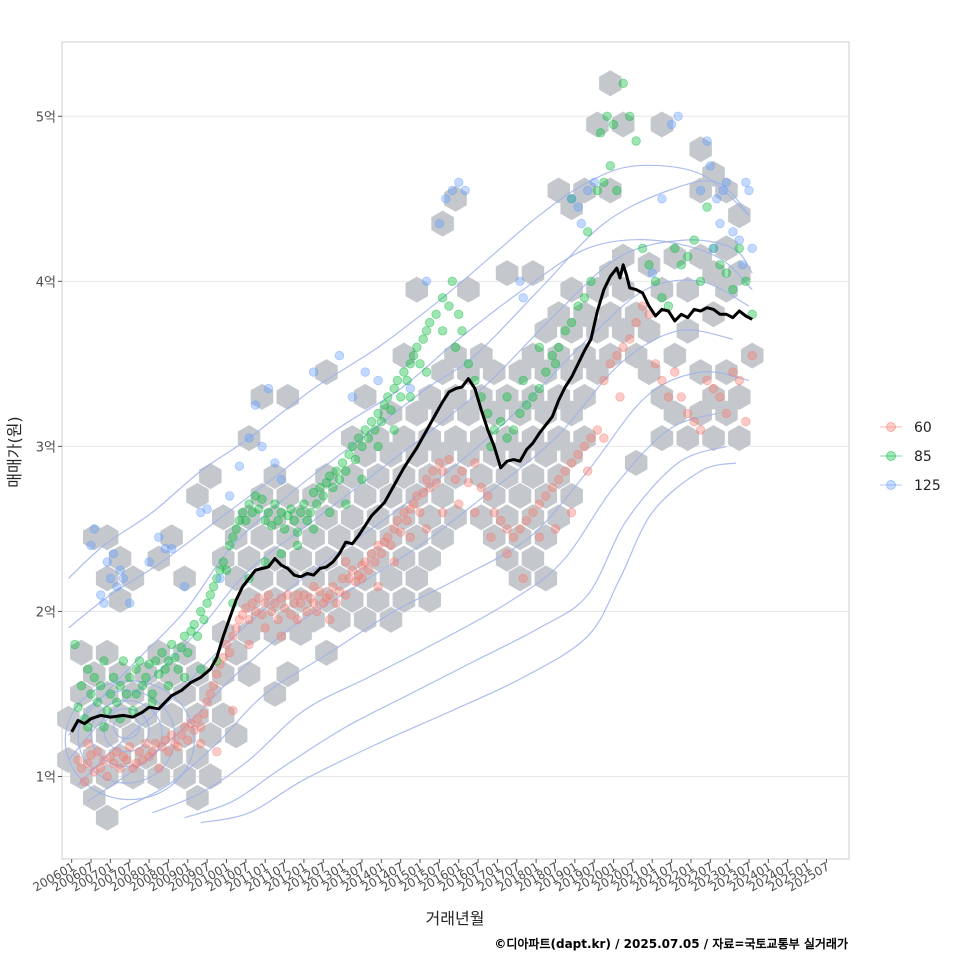  Describe the element at coordinates (46, 447) in the screenshot. I see `y-tick-label: 3억` at that location.